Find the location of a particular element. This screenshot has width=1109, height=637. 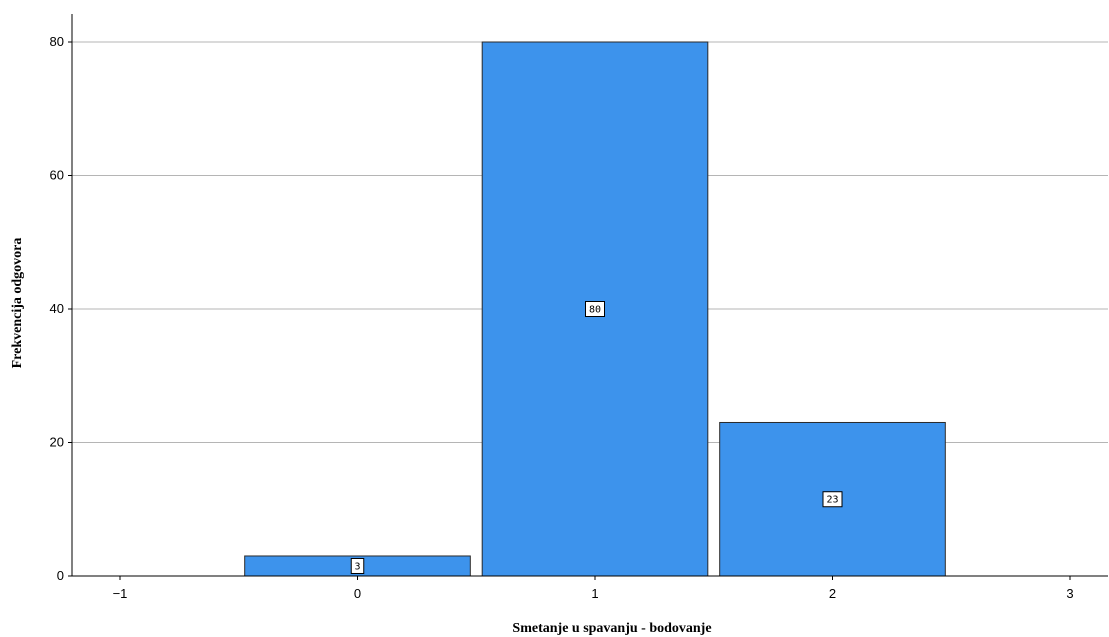

data-label: 3 is located at coordinates (357, 566).